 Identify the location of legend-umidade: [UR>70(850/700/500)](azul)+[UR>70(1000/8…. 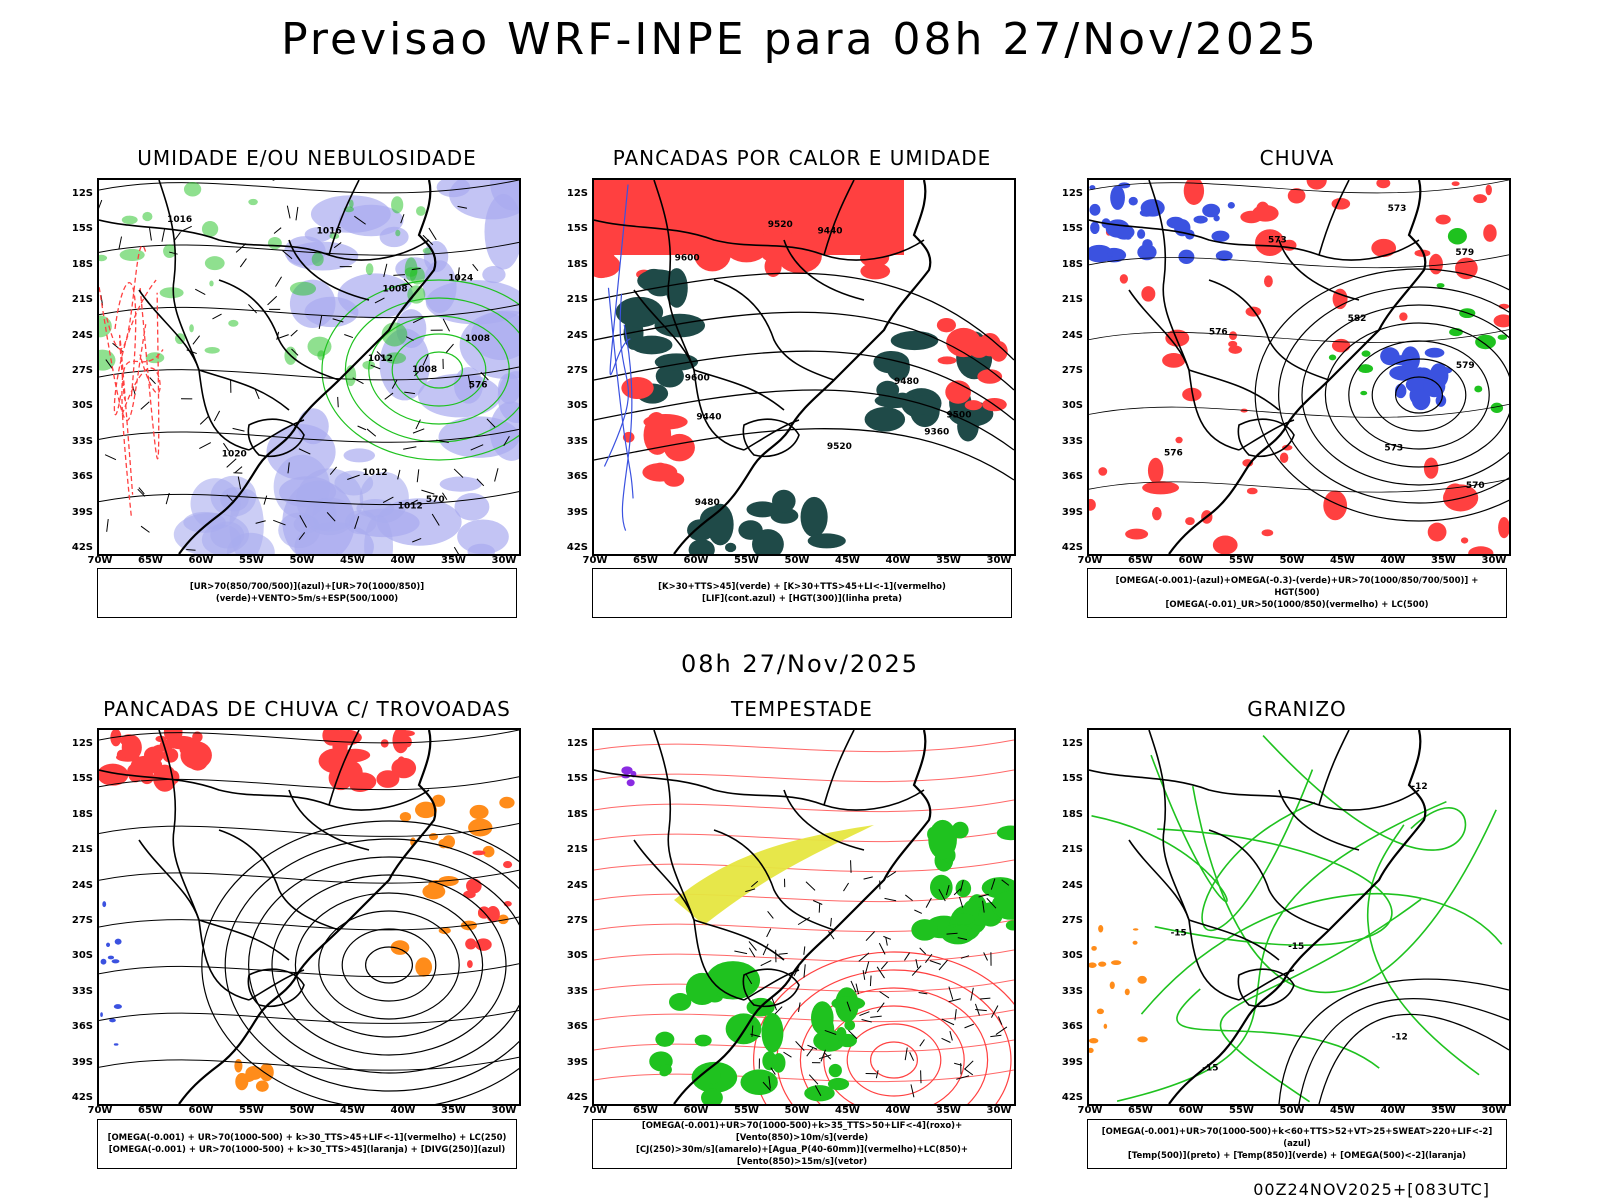
(307, 593).